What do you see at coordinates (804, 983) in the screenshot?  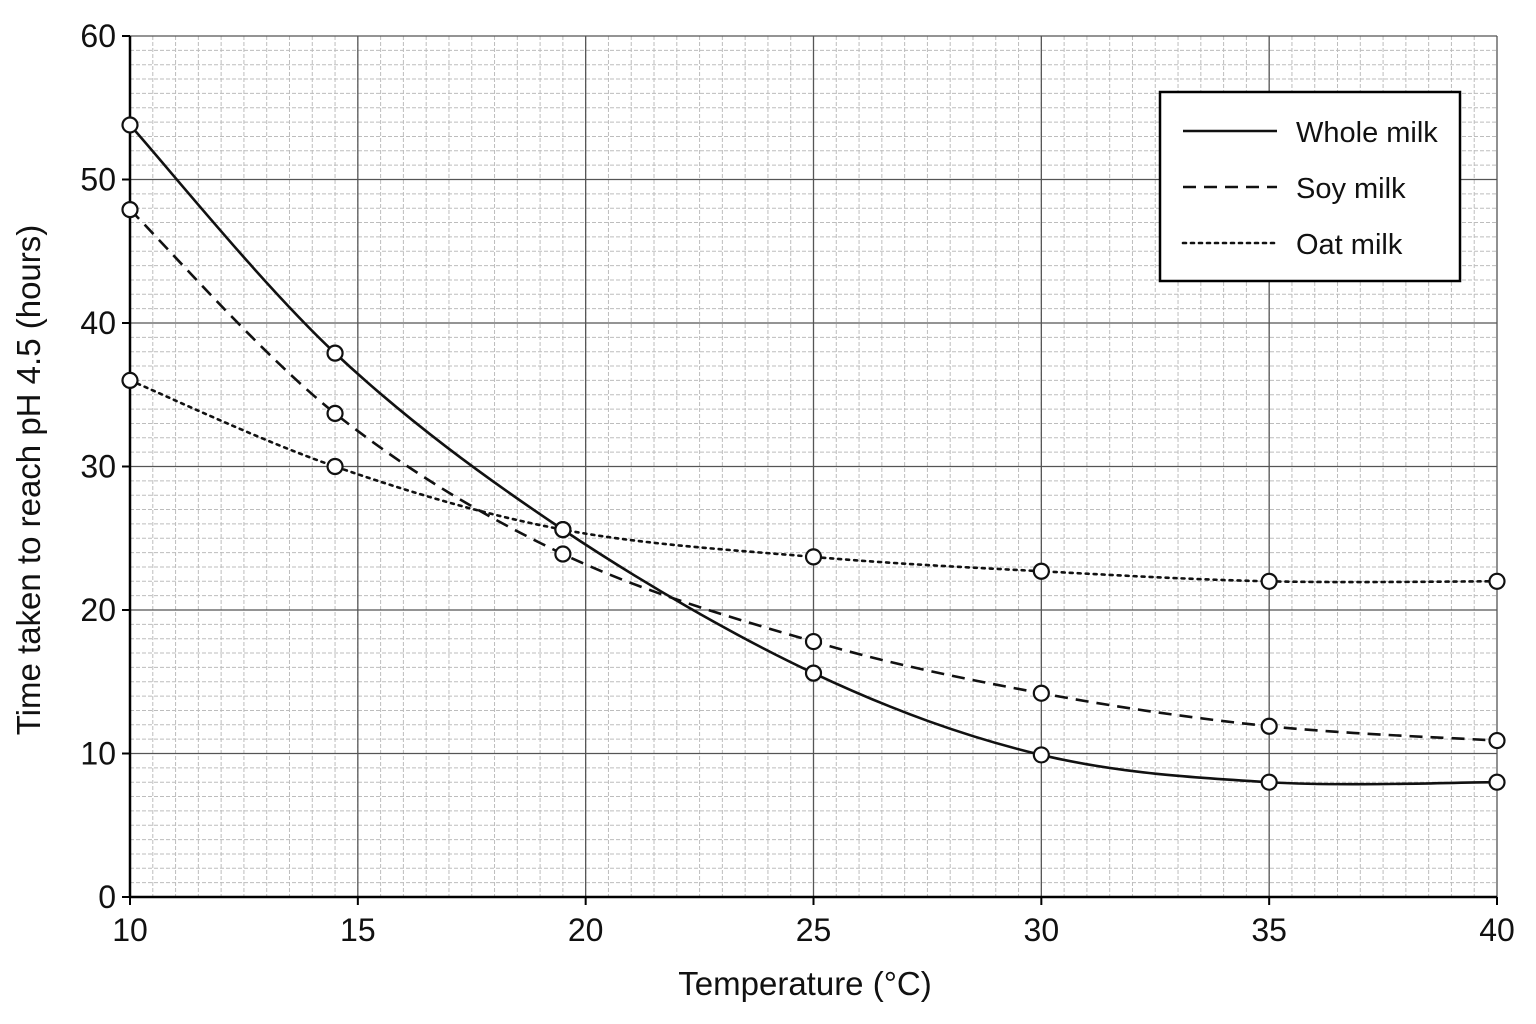 I see `x-axis-title: Temperature (°C)` at bounding box center [804, 983].